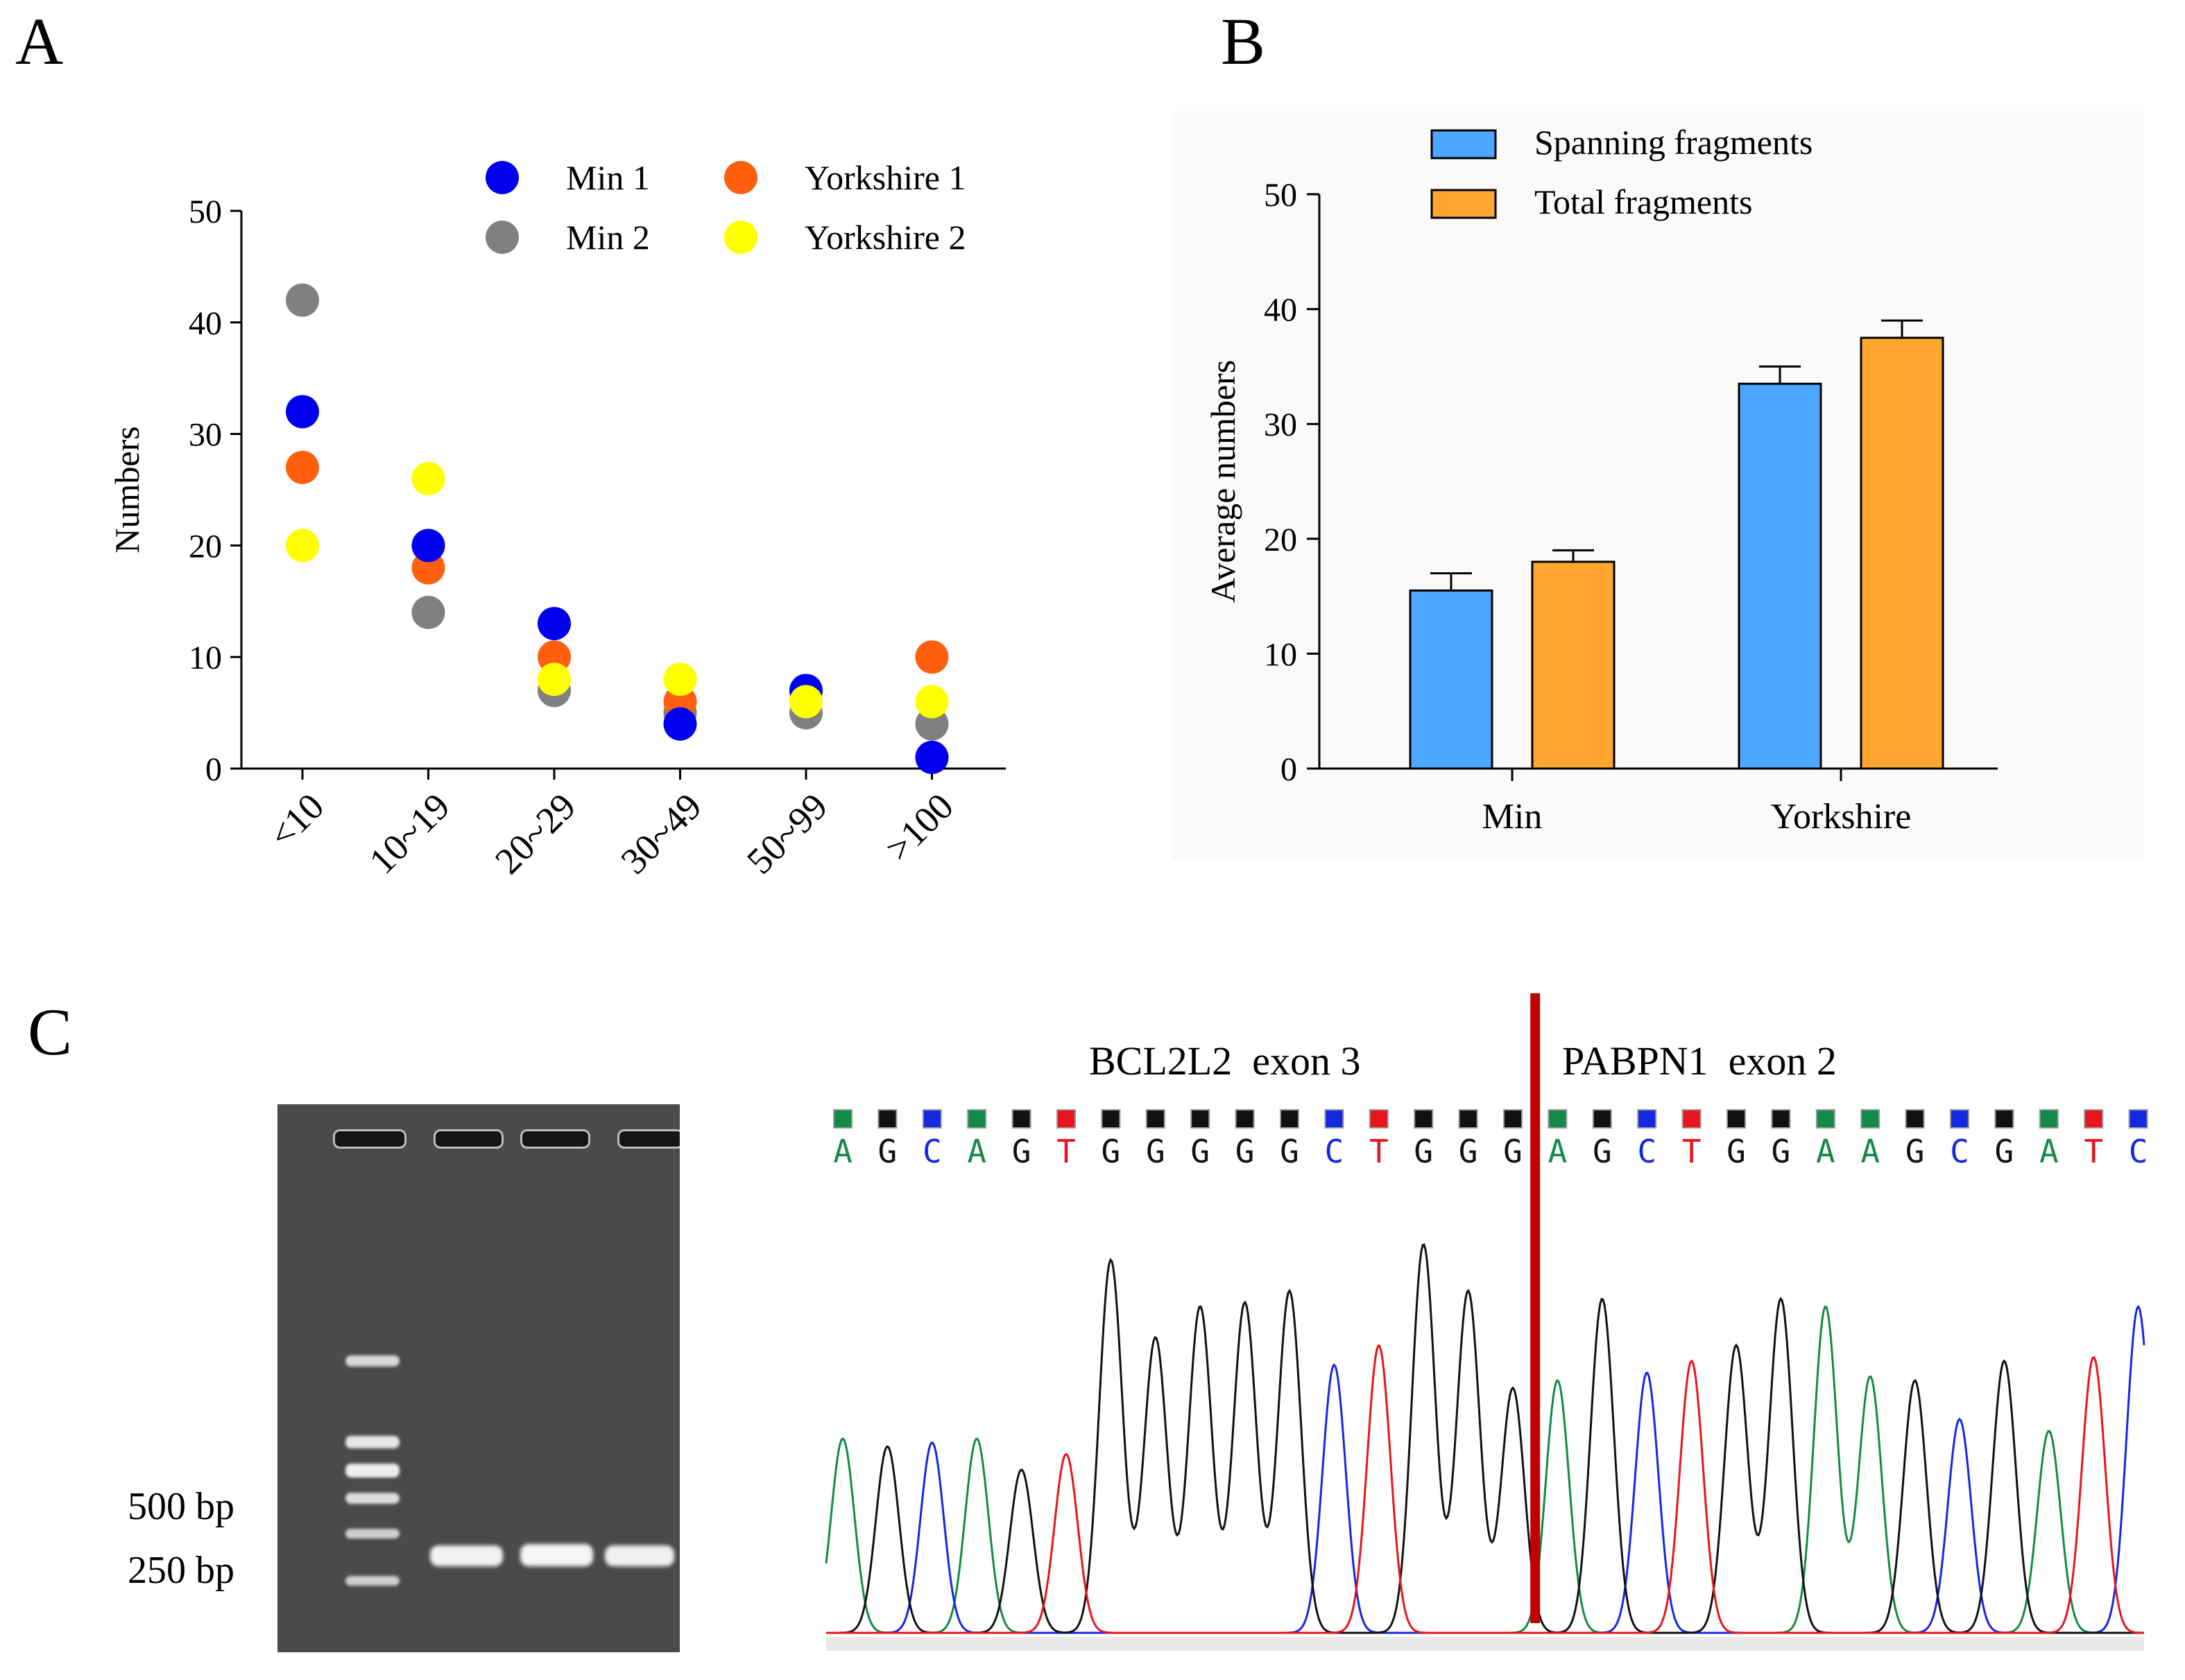  What do you see at coordinates (1243, 41) in the screenshot?
I see `panel-label-b: B` at bounding box center [1243, 41].